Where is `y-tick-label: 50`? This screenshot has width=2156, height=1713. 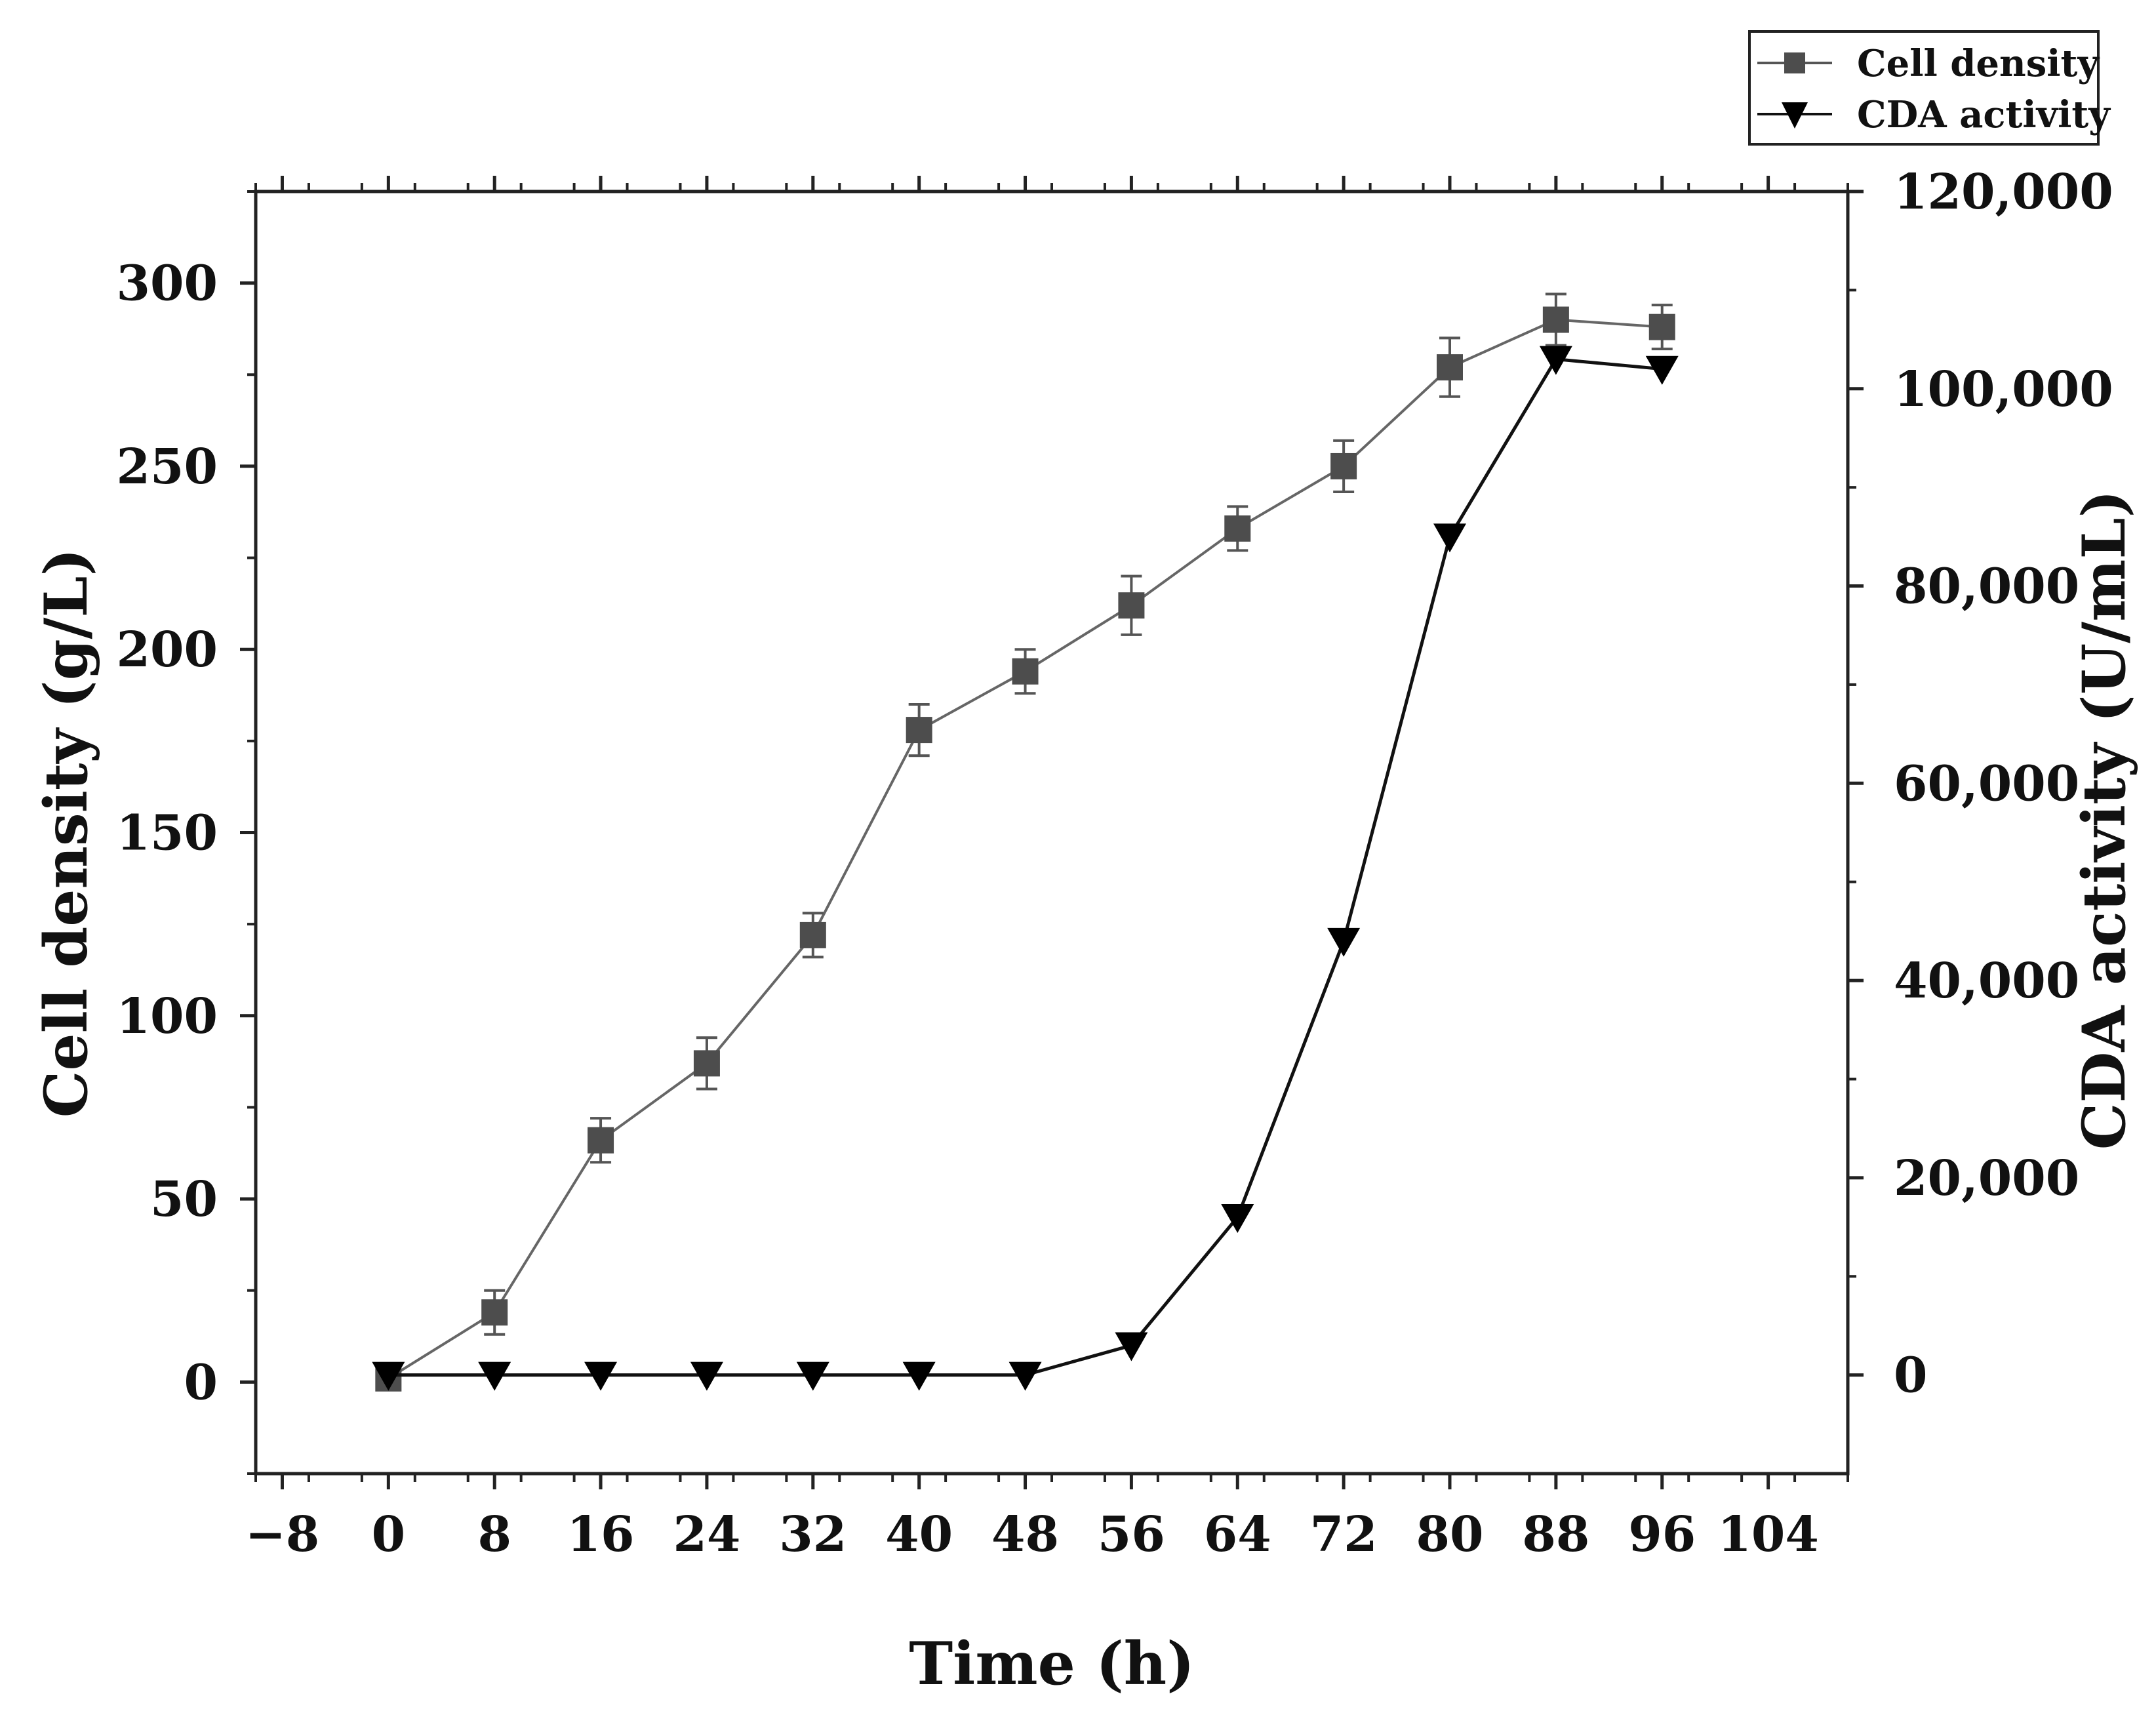
y-tick-label: 50 is located at coordinates (184, 1200).